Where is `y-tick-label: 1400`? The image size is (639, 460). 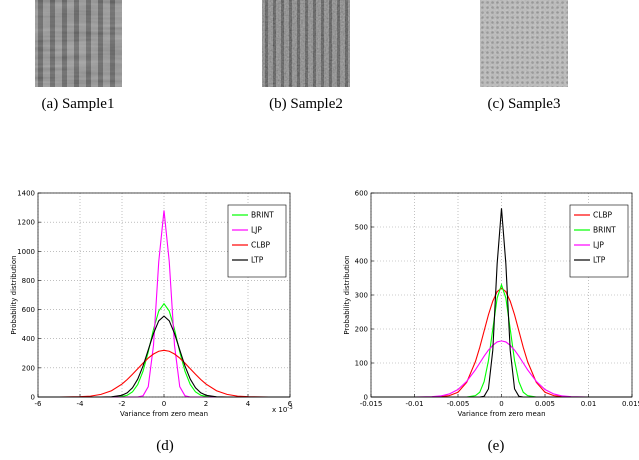
y-tick-label: 1400 is located at coordinates (26, 194).